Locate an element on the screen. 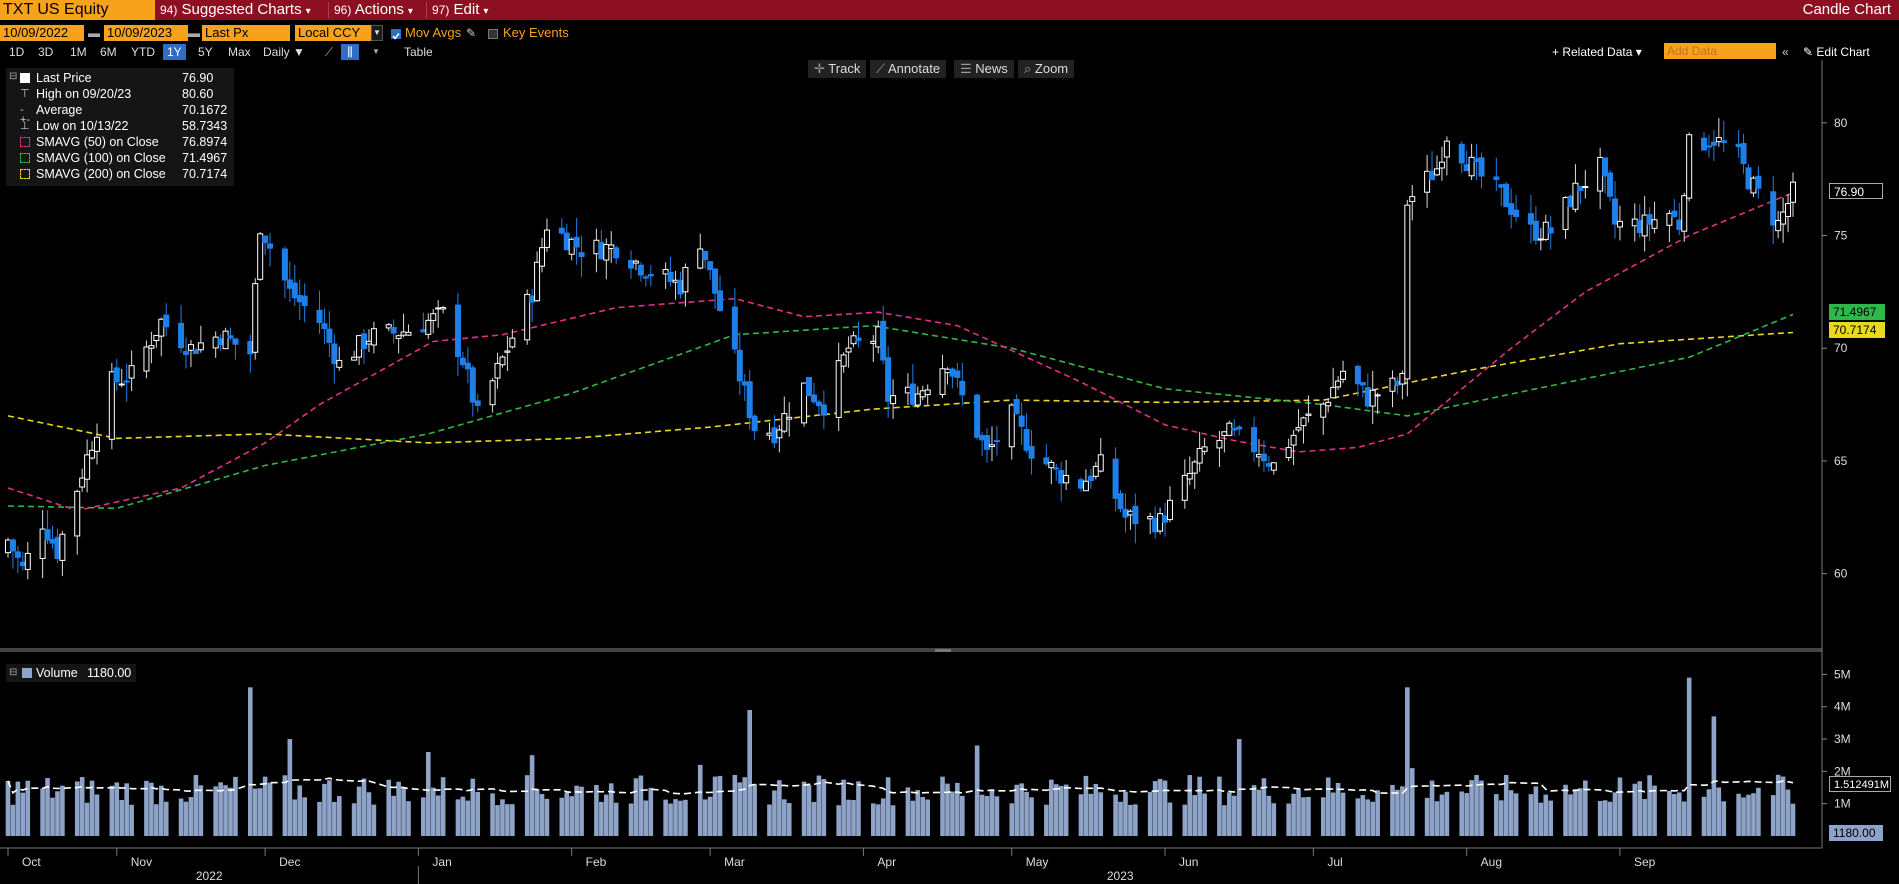 The height and width of the screenshot is (884, 1899). legend-value: 76.8974 is located at coordinates (205, 142).